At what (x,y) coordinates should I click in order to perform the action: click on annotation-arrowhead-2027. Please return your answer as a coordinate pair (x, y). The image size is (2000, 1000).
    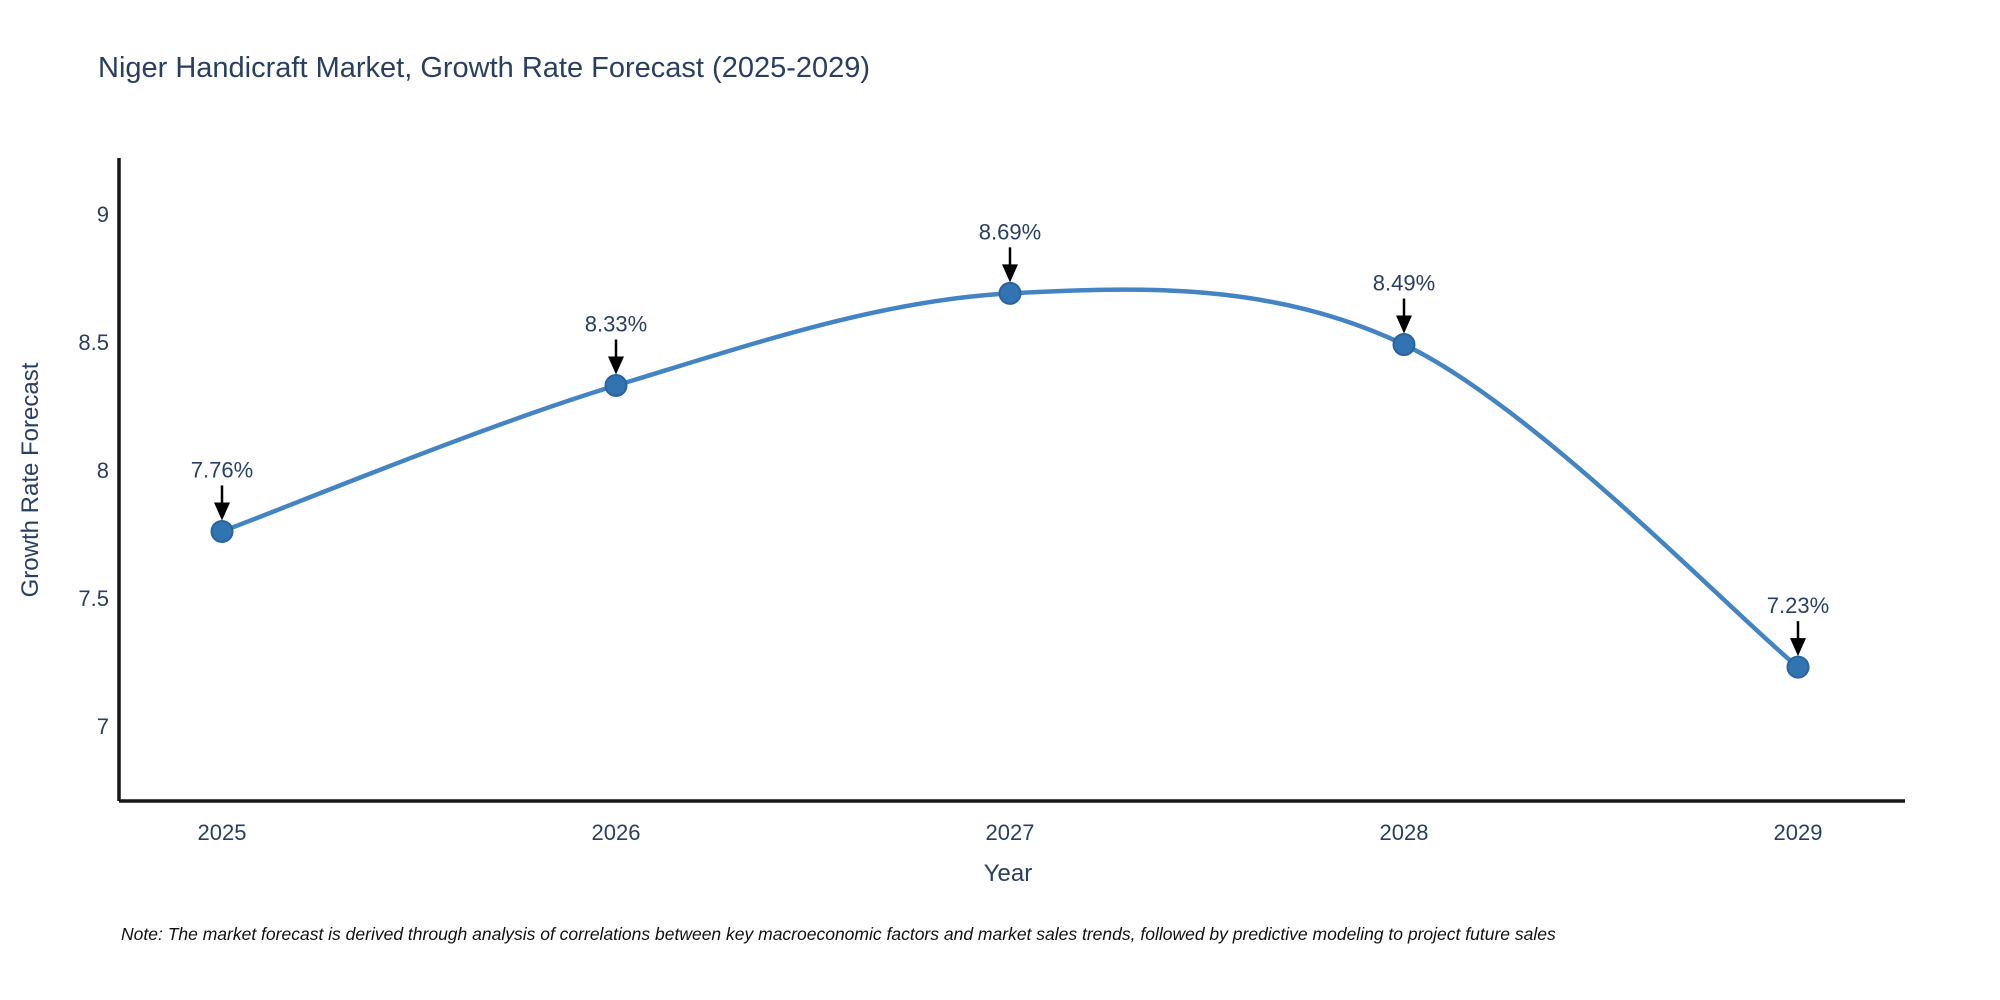
    Looking at the image, I should click on (1010, 273).